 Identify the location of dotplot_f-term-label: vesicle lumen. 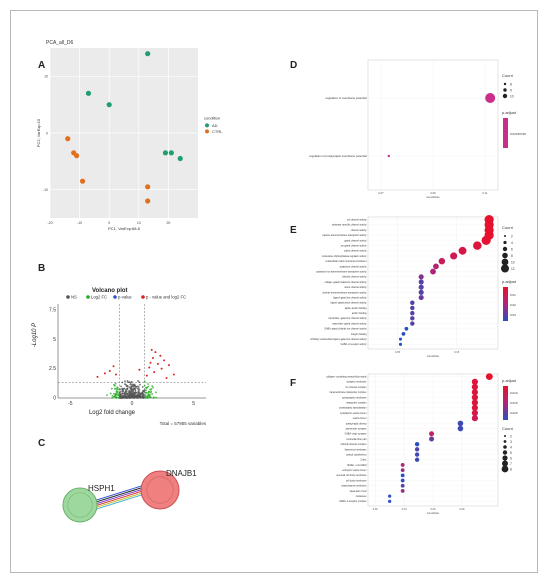
(360, 419).